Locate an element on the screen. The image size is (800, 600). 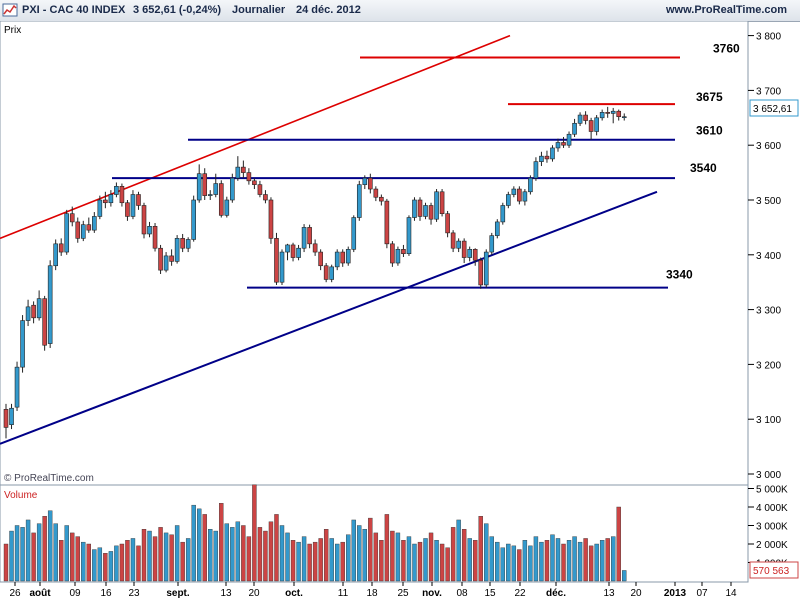
price-tick-label: 3 400 is located at coordinates (768, 256).